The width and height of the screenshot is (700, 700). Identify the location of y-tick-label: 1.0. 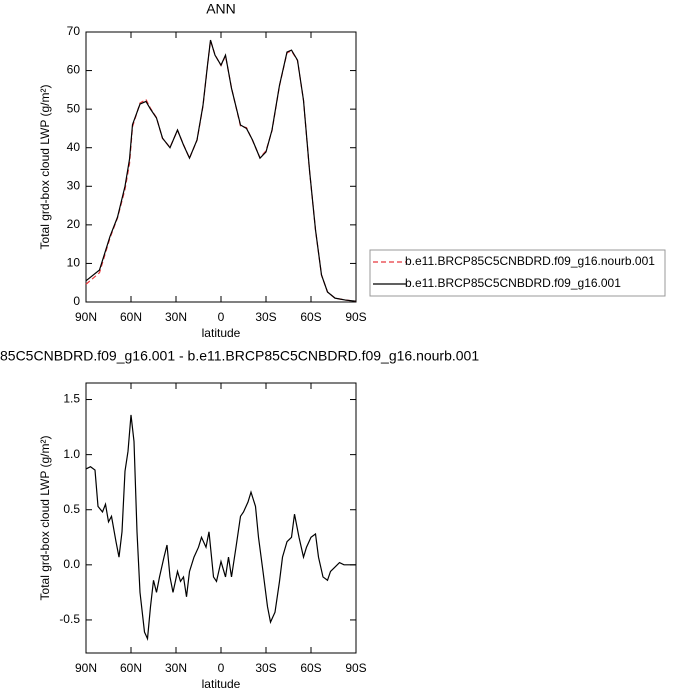
(71, 454).